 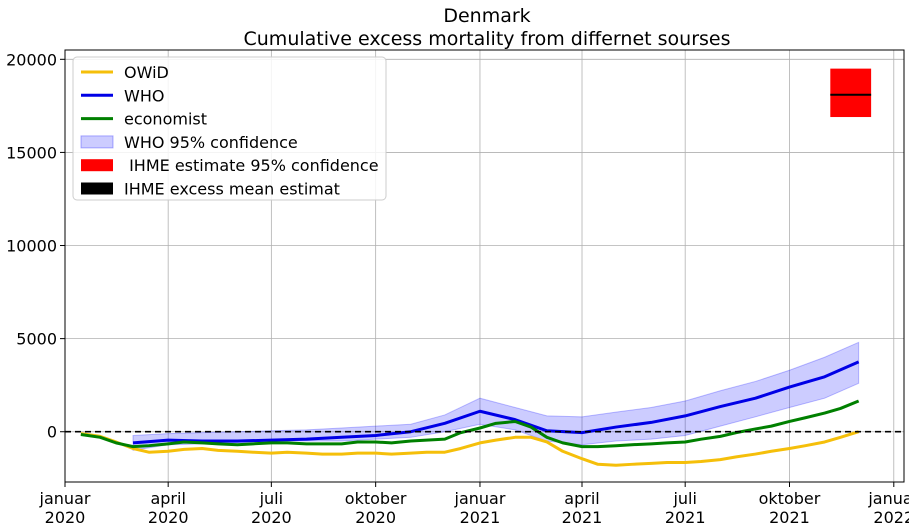 I want to click on x-tick-label-2021-10-01: oktober, so click(x=790, y=498).